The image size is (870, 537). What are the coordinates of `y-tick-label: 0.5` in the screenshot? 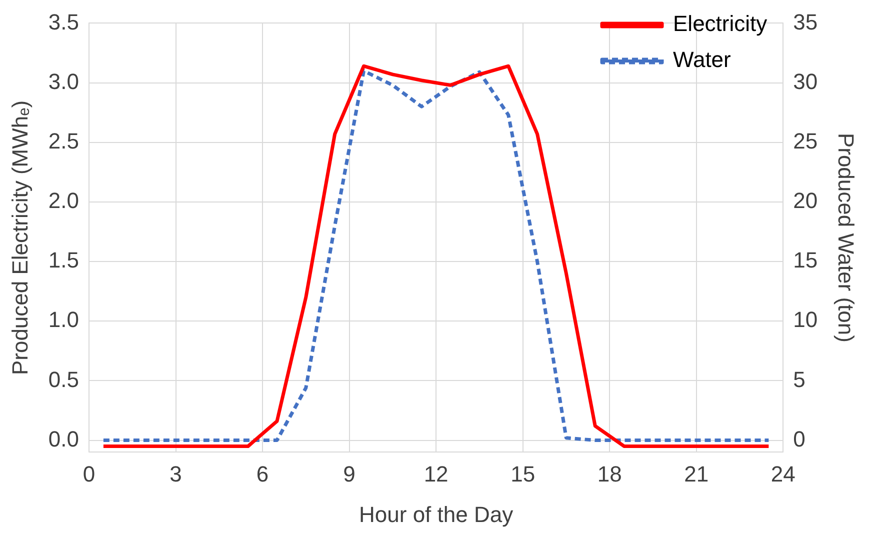 It's located at (63, 379).